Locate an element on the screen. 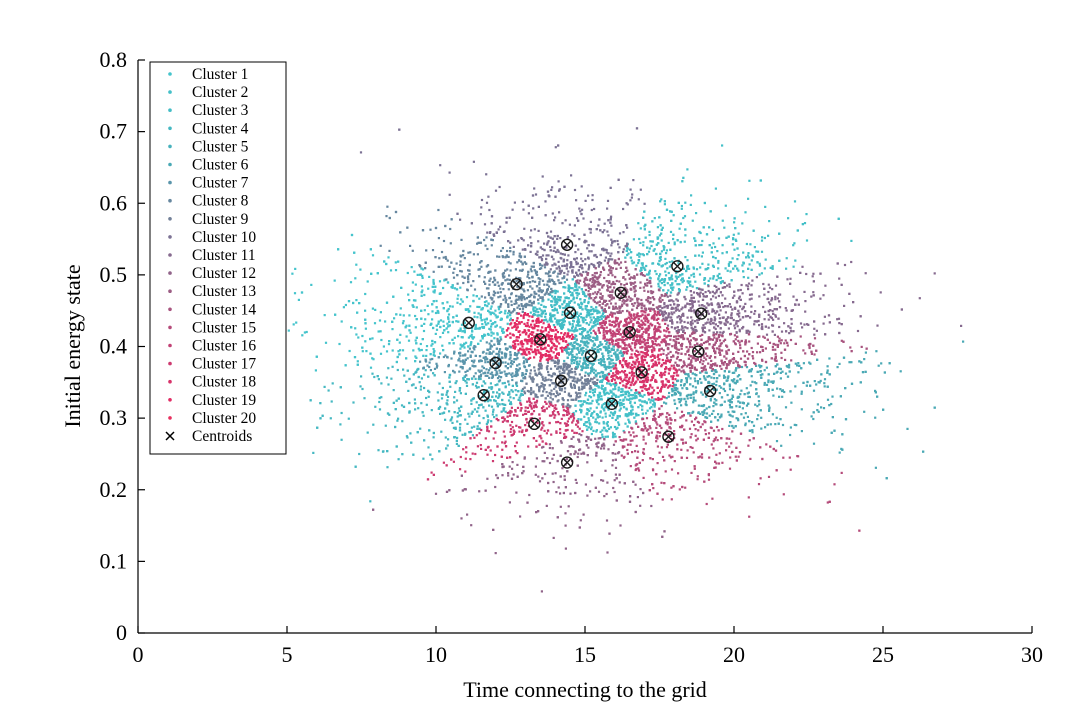 The image size is (1078, 716). cluster-points is located at coordinates (560, 384).